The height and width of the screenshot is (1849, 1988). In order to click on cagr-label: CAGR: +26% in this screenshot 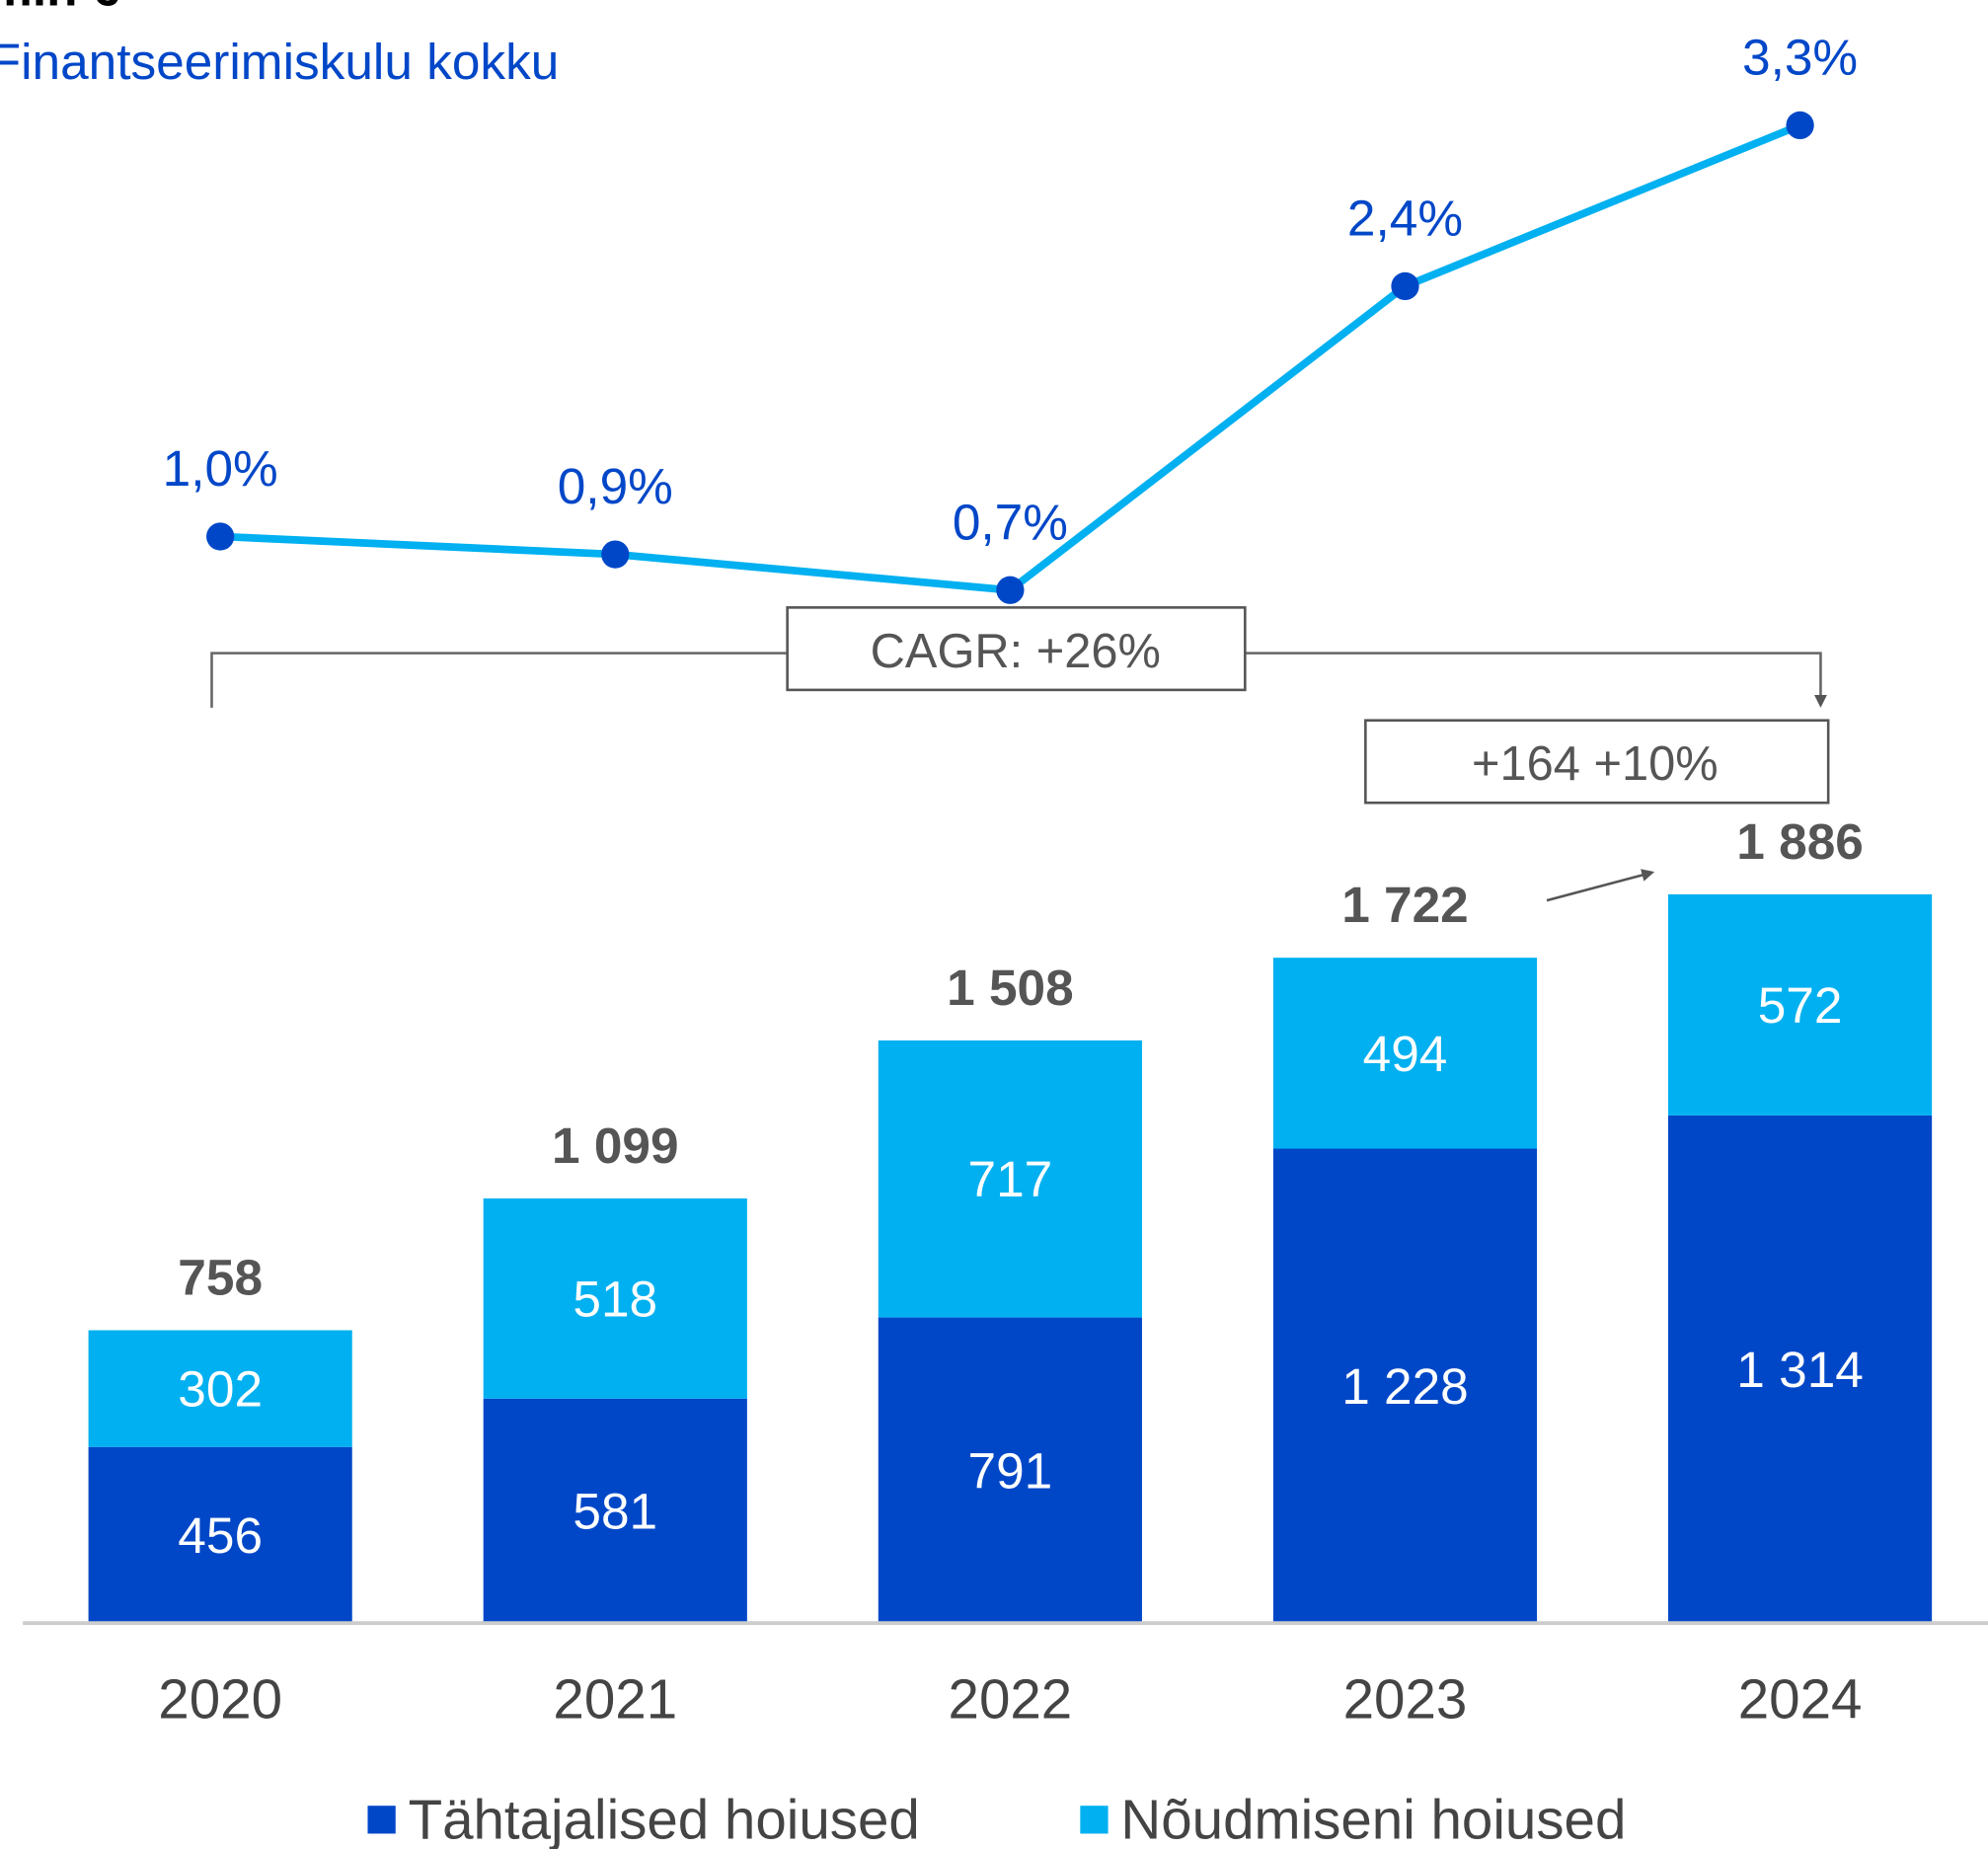, I will do `click(1016, 651)`.